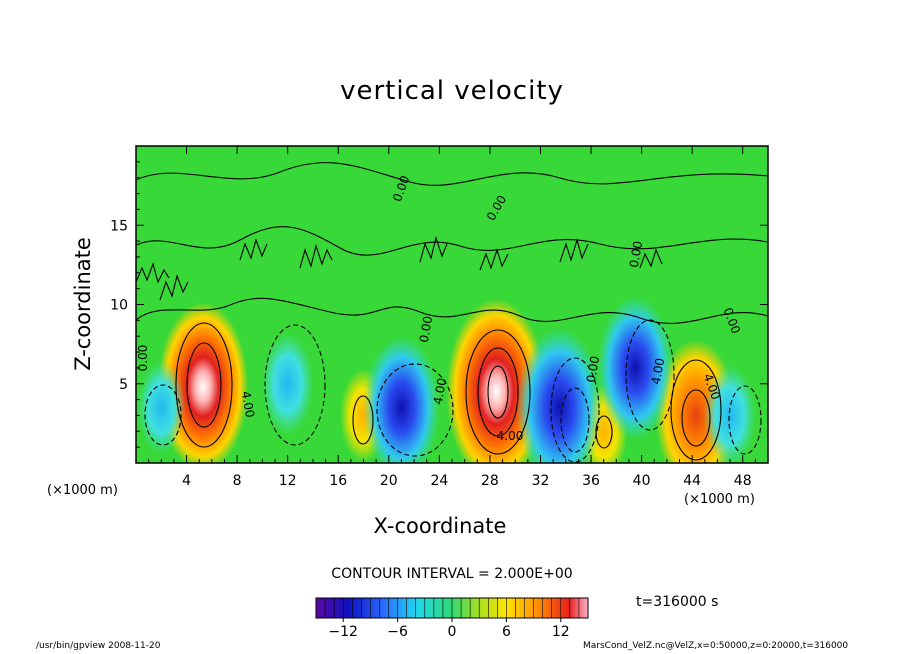 Image resolution: width=904 pixels, height=654 pixels. What do you see at coordinates (593, 369) in the screenshot?
I see `contour-label-11: 0.00` at bounding box center [593, 369].